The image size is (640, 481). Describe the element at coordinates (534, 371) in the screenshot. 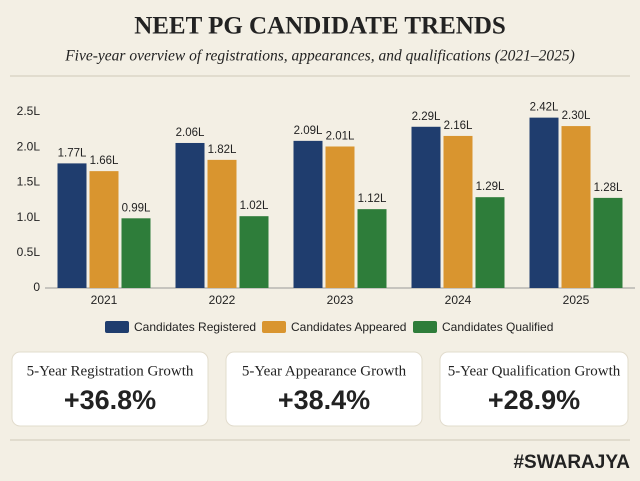

I see `stat-label: 5-Year Qualification Growth` at that location.